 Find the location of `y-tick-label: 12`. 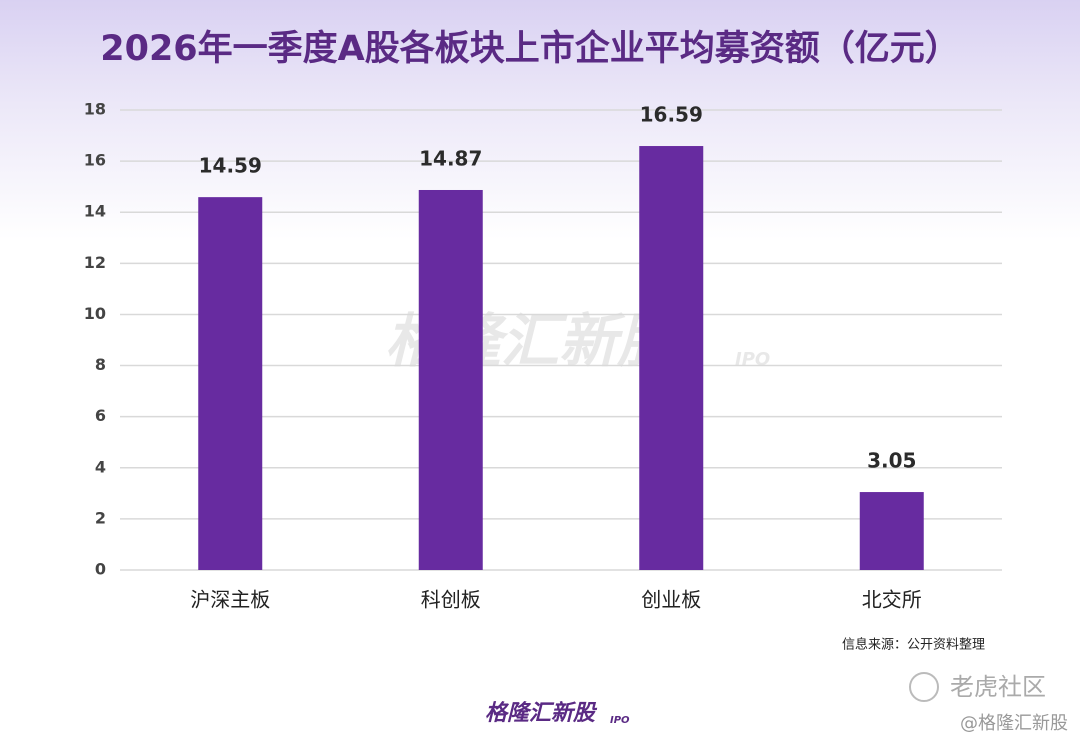

y-tick-label: 12 is located at coordinates (95, 262).